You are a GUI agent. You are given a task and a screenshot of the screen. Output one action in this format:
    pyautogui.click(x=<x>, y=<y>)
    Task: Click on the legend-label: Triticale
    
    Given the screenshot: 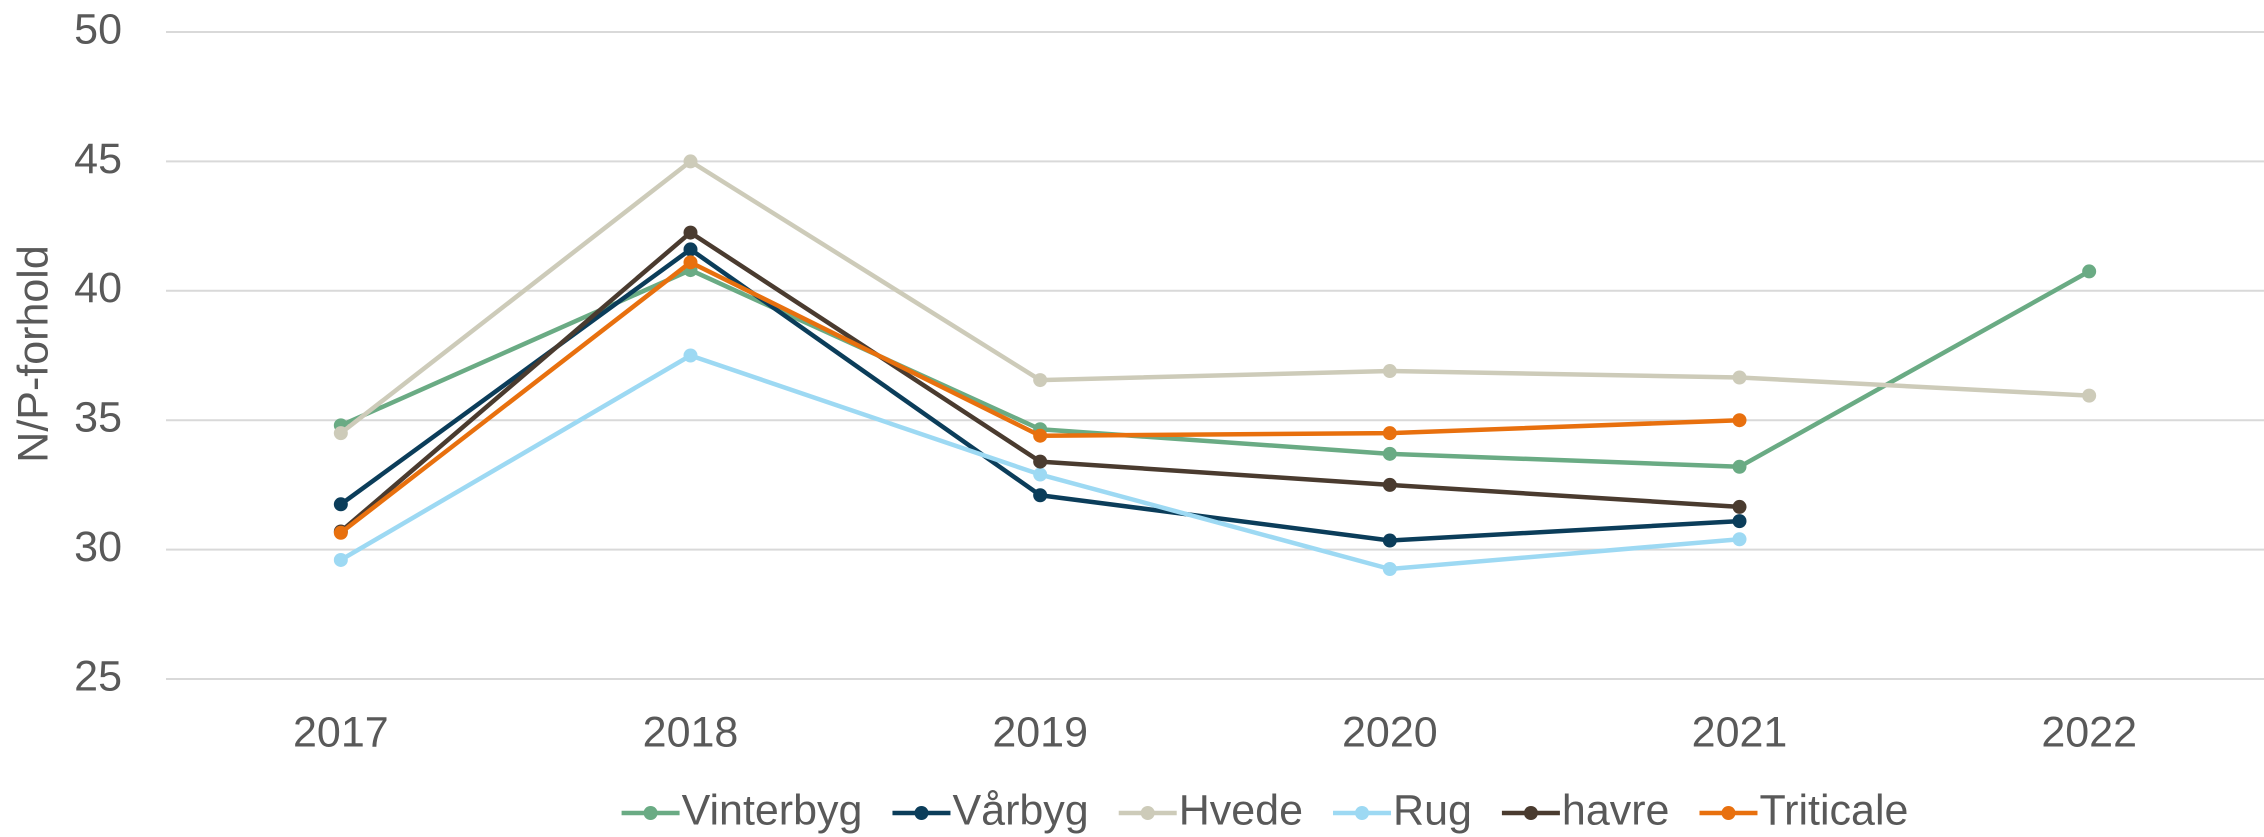 What is the action you would take?
    pyautogui.click(x=1833, y=810)
    